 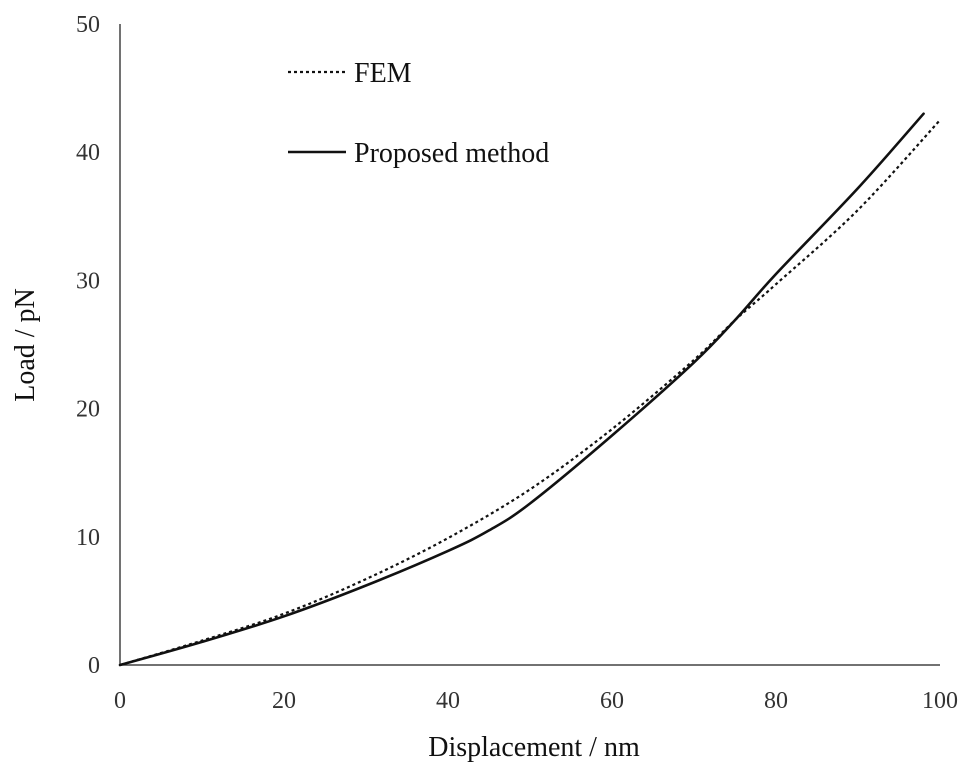 What do you see at coordinates (612, 701) in the screenshot?
I see `x-tick-label: 60` at bounding box center [612, 701].